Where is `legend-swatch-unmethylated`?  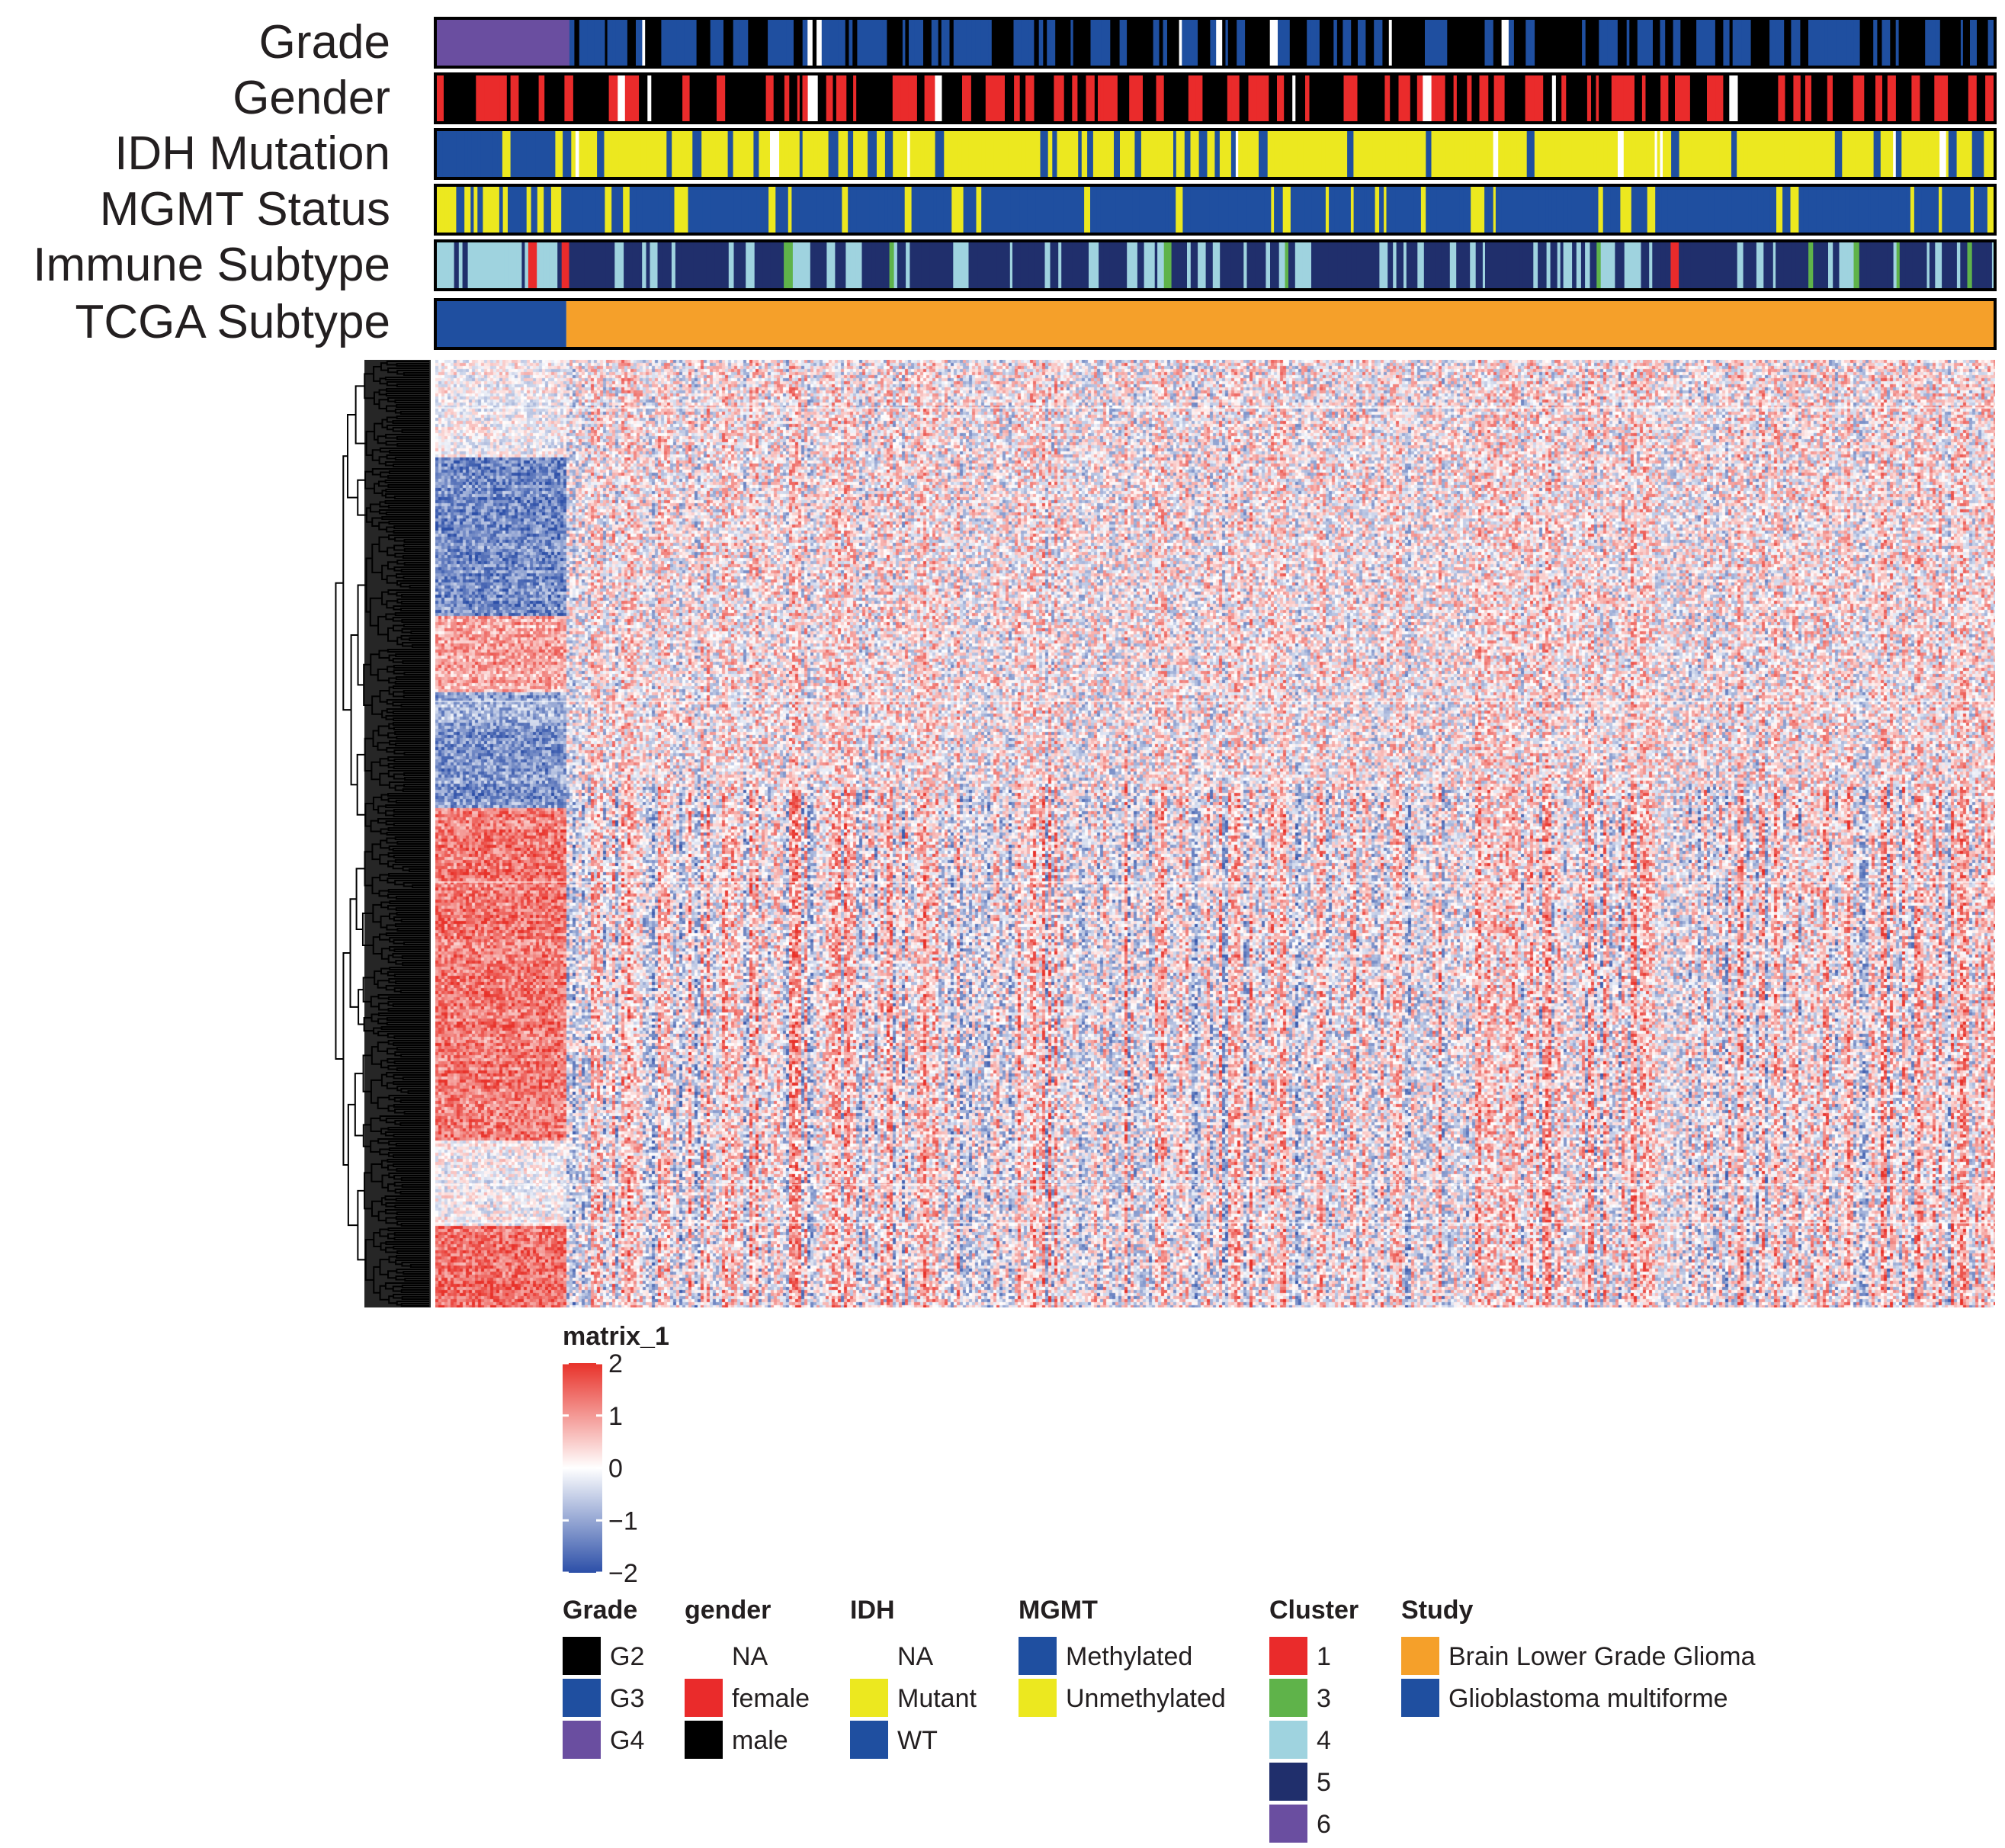 legend-swatch-unmethylated is located at coordinates (1038, 1698).